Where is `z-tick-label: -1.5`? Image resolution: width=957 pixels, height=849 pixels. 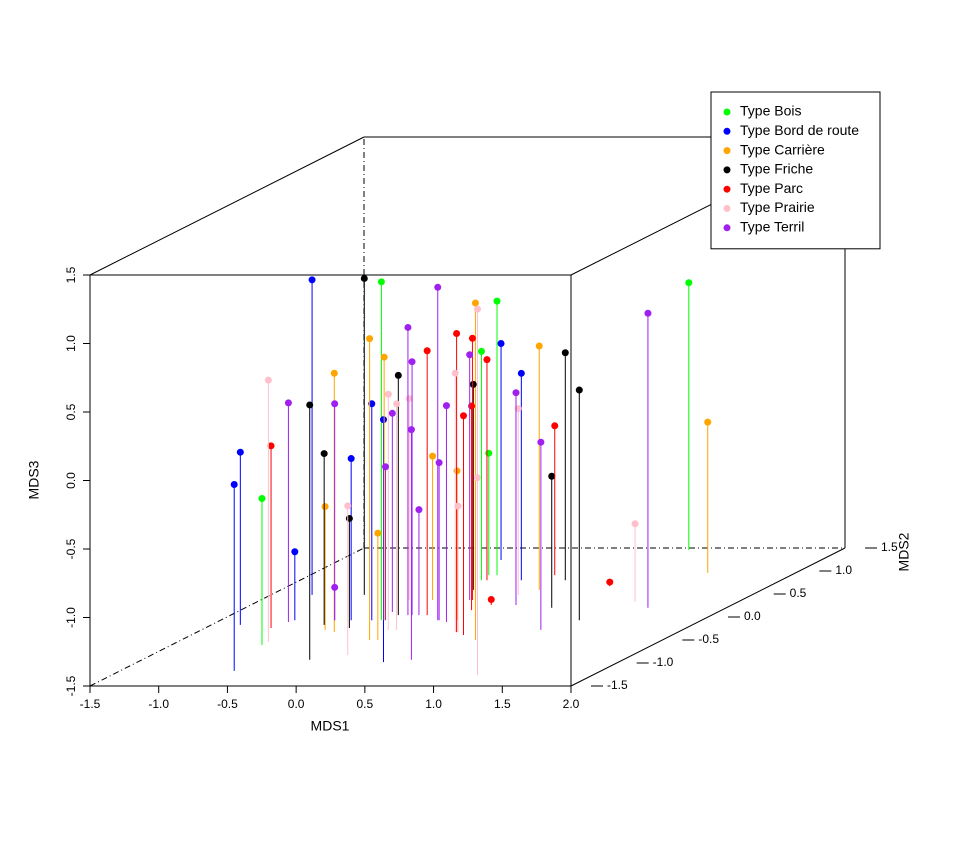
z-tick-label: -1.5 is located at coordinates (71, 685).